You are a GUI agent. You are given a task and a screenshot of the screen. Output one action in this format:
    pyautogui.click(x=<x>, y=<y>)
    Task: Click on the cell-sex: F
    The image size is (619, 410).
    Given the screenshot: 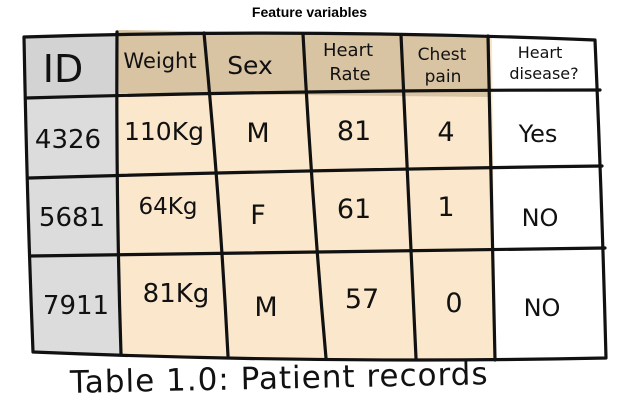 What is the action you would take?
    pyautogui.click(x=258, y=215)
    